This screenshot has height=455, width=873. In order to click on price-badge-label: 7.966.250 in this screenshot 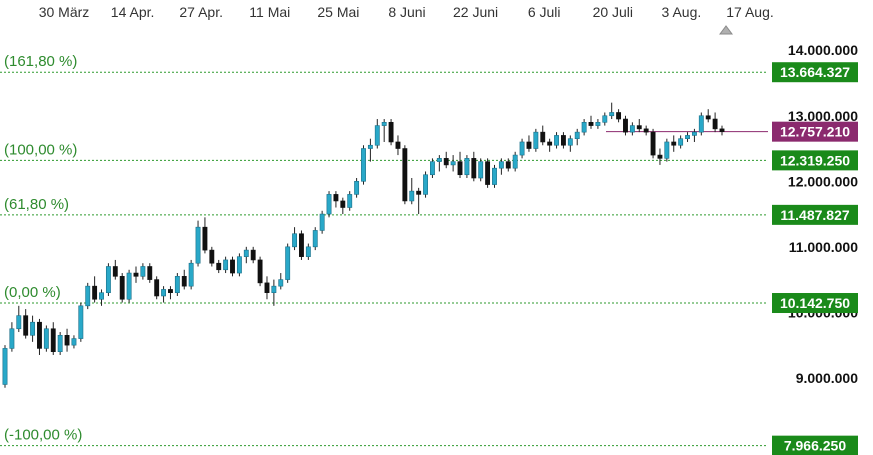, I will do `click(815, 446)`.